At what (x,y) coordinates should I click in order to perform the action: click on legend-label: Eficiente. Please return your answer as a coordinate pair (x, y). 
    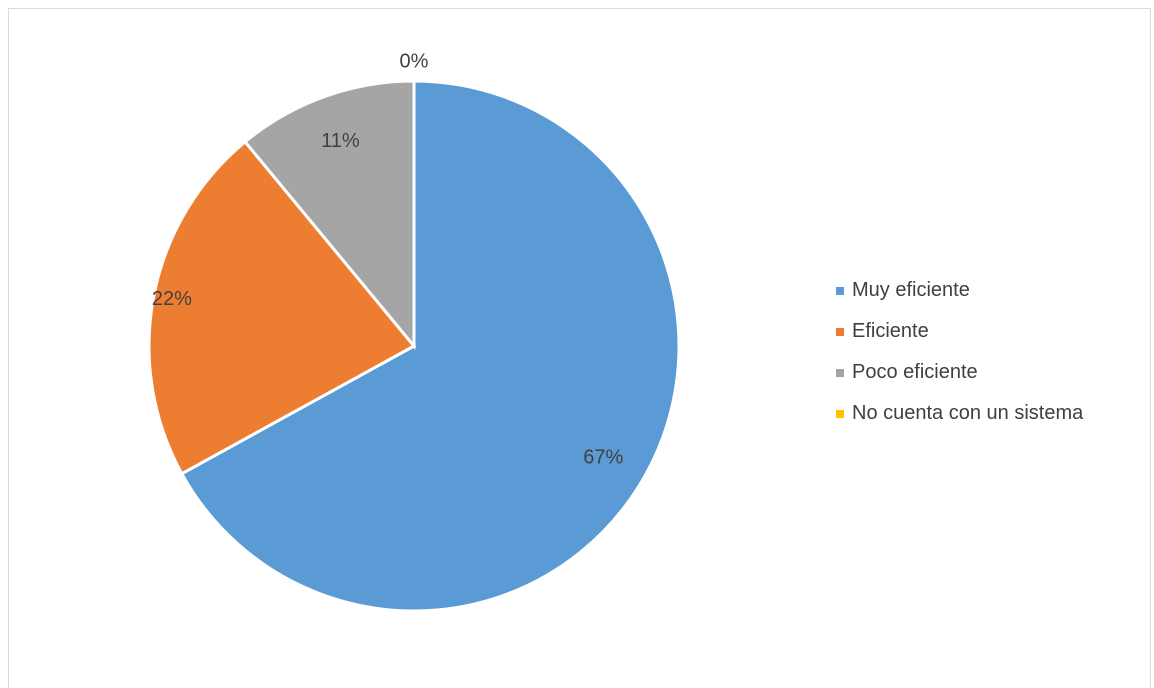
    Looking at the image, I should click on (890, 331).